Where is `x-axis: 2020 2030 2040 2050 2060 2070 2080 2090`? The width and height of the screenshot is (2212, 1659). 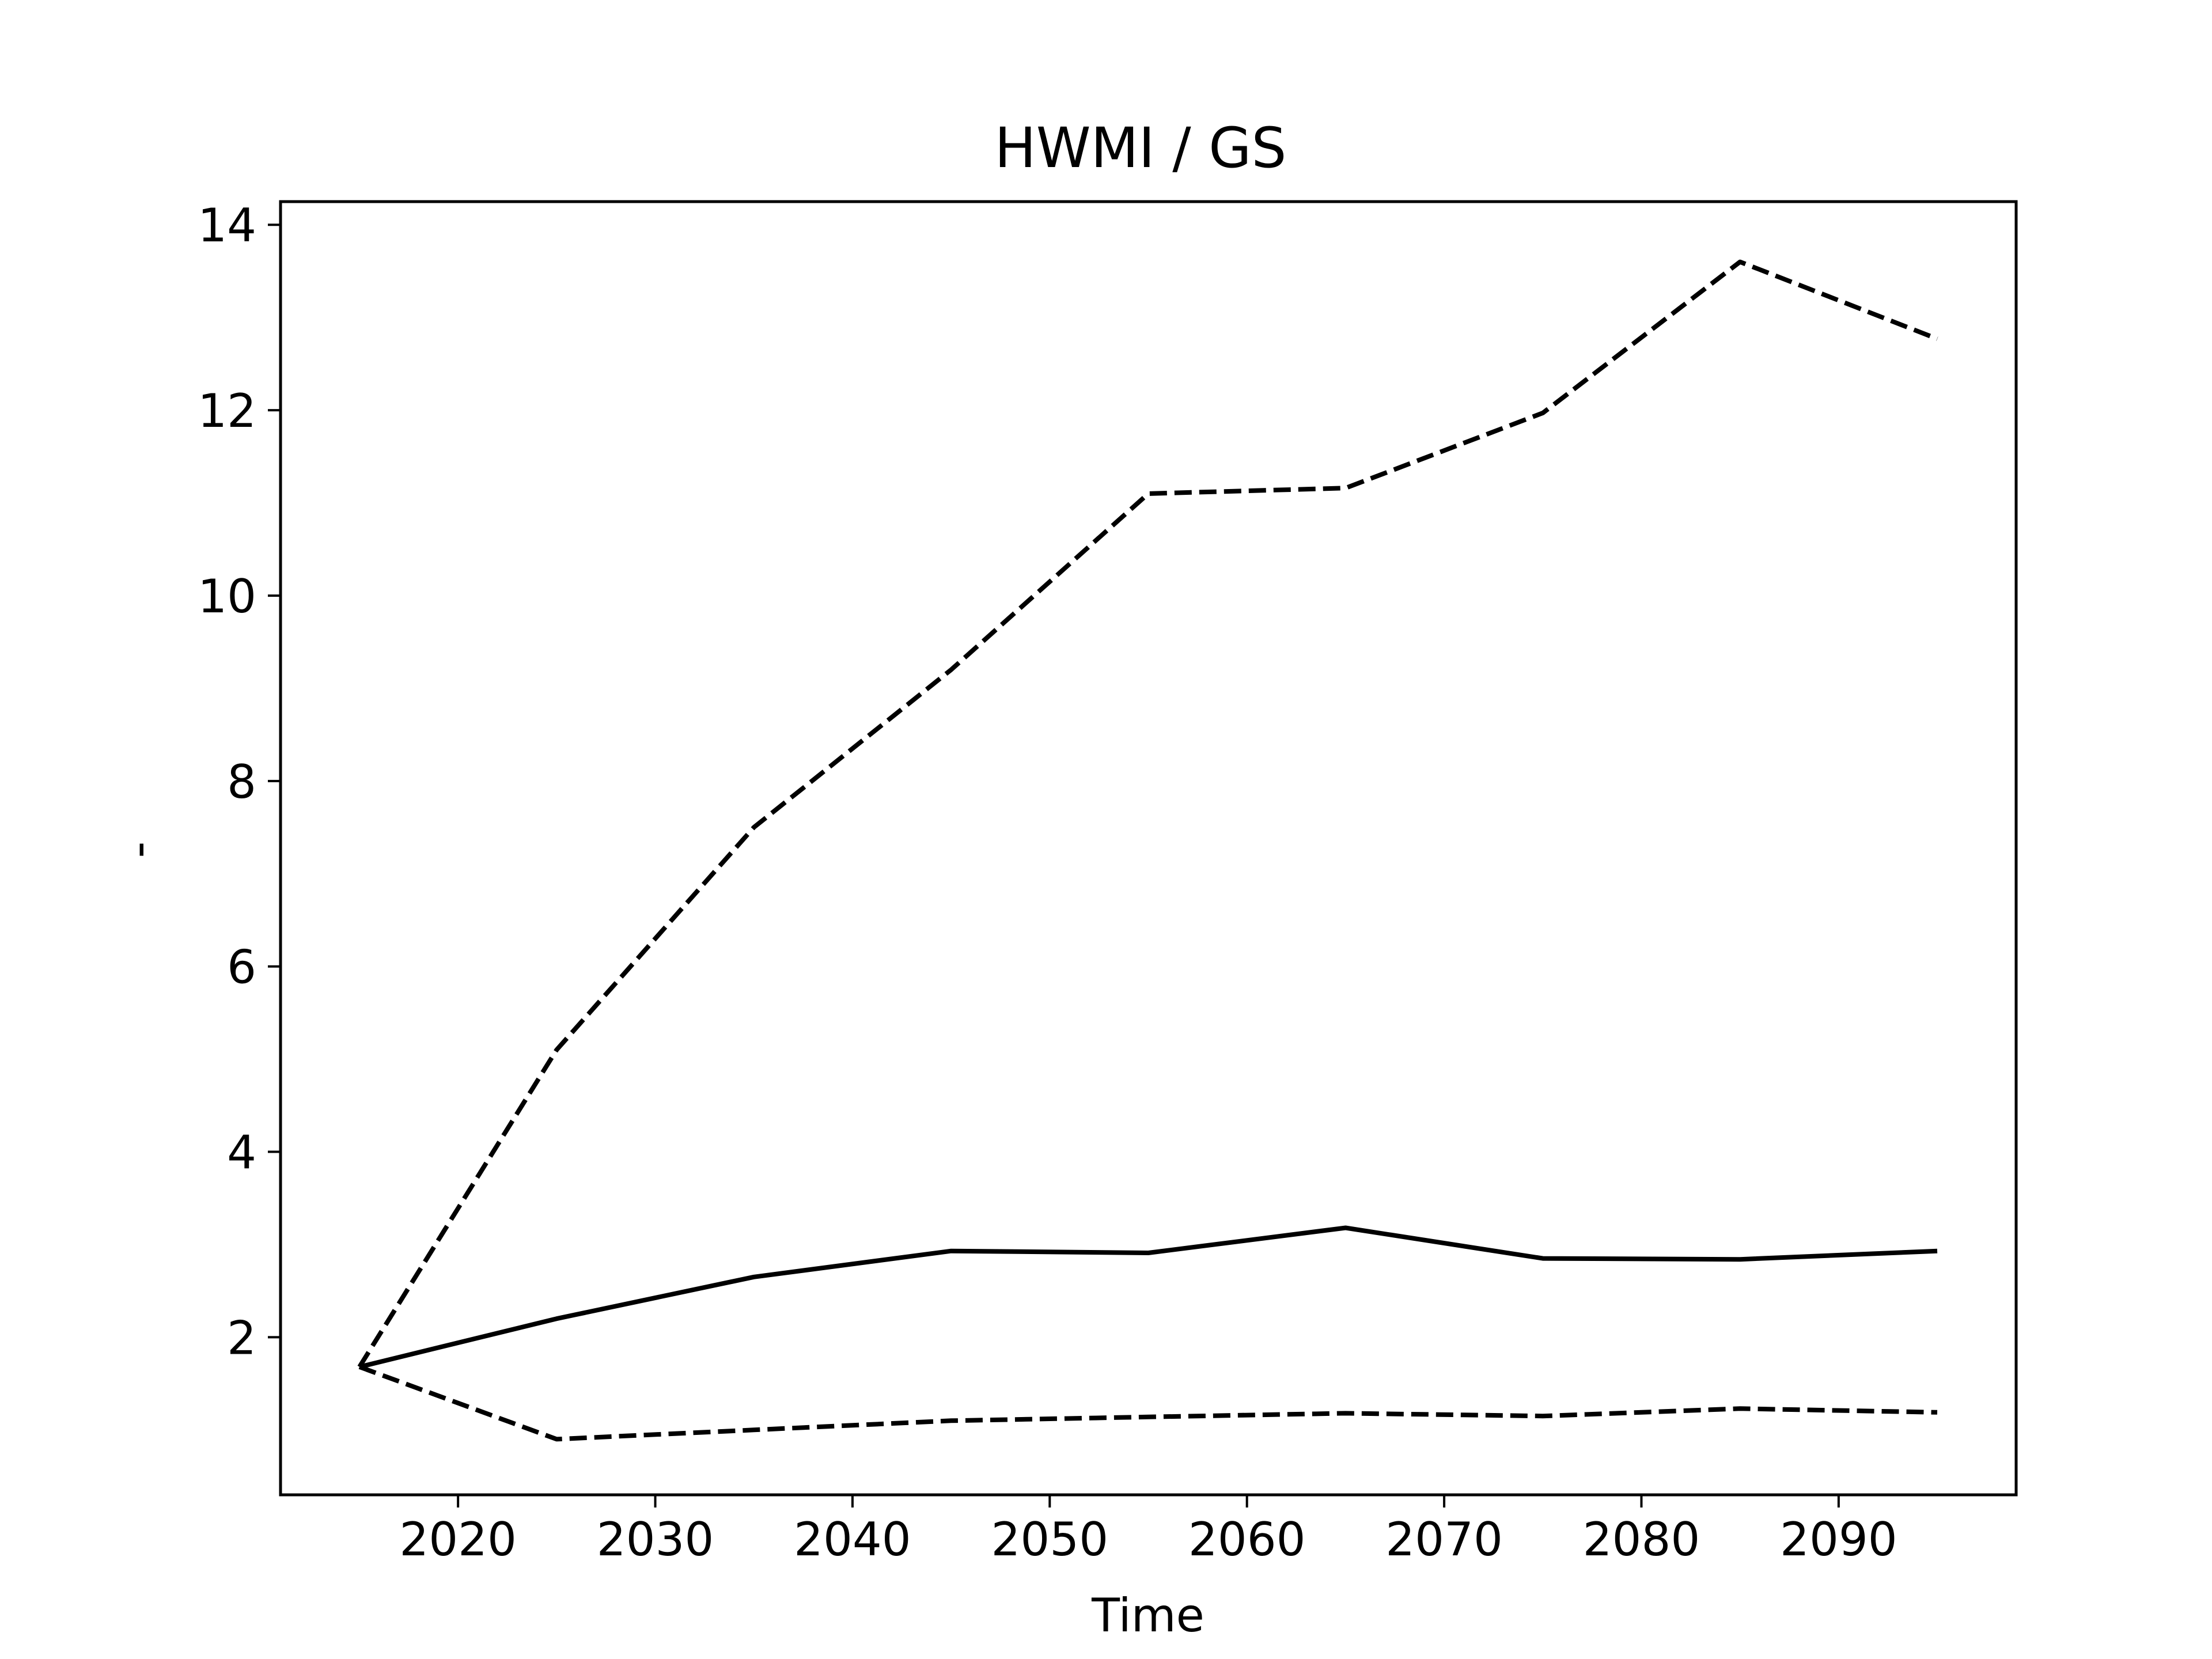 x-axis: 2020 2030 2040 2050 2060 2070 2080 2090 is located at coordinates (1148, 1530).